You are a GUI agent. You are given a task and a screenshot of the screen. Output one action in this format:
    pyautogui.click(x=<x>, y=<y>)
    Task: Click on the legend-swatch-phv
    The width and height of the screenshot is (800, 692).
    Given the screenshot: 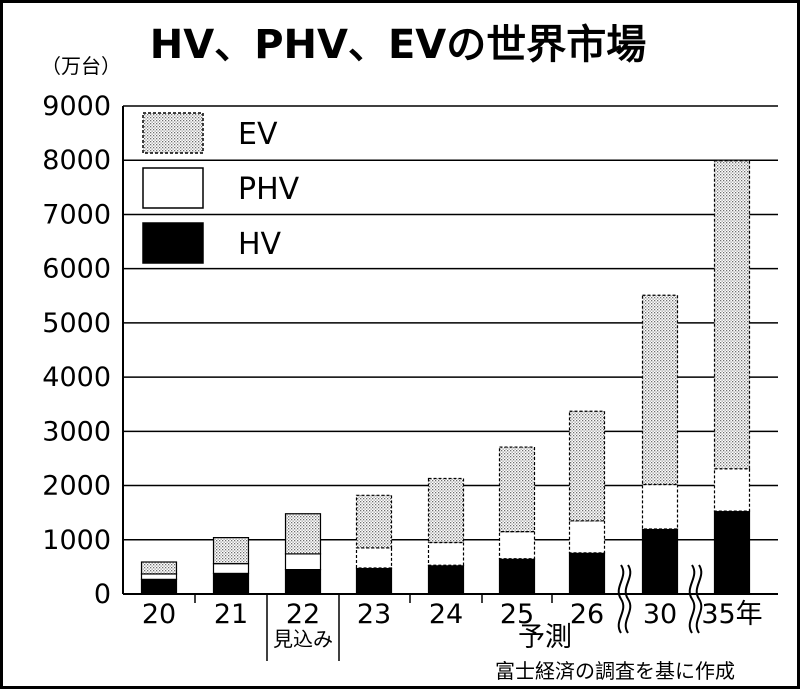 What is the action you would take?
    pyautogui.click(x=173, y=188)
    